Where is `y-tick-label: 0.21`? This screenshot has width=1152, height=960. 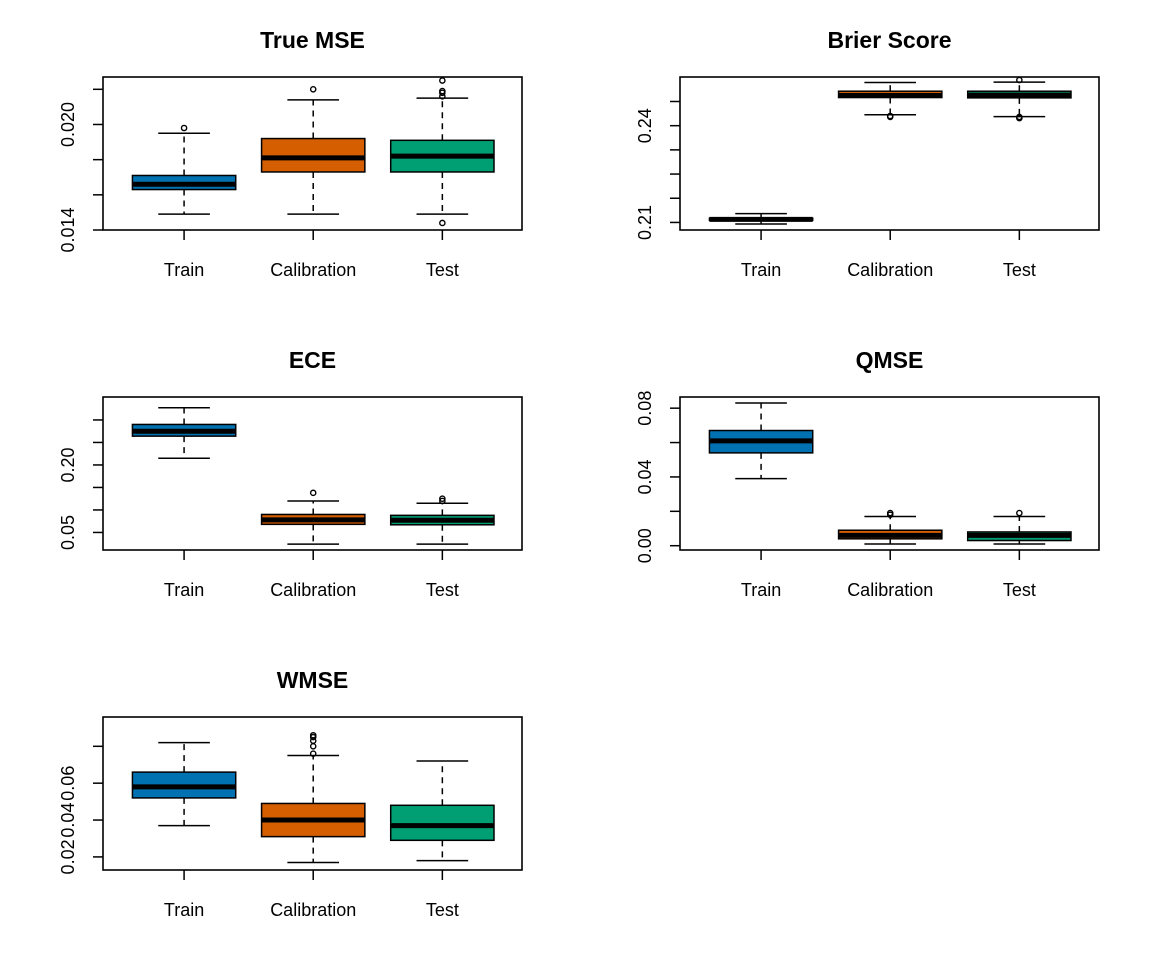
y-tick-label: 0.21 is located at coordinates (645, 222).